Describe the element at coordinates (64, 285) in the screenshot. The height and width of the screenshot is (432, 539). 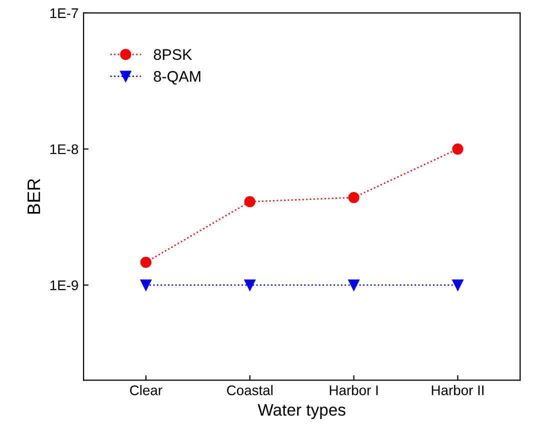
I see `y-tick-label: 1E-9` at that location.